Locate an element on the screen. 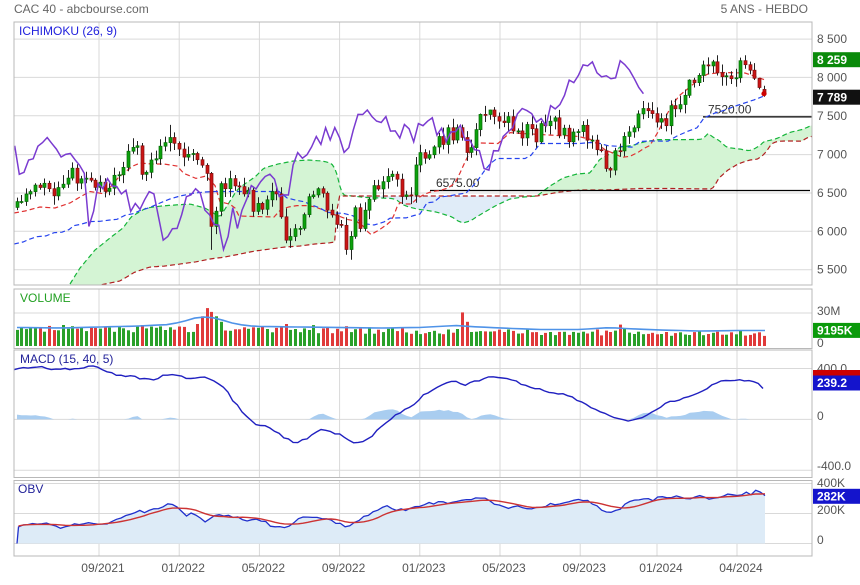 The width and height of the screenshot is (860, 585). svg-text: 09/2021 is located at coordinates (103, 568).